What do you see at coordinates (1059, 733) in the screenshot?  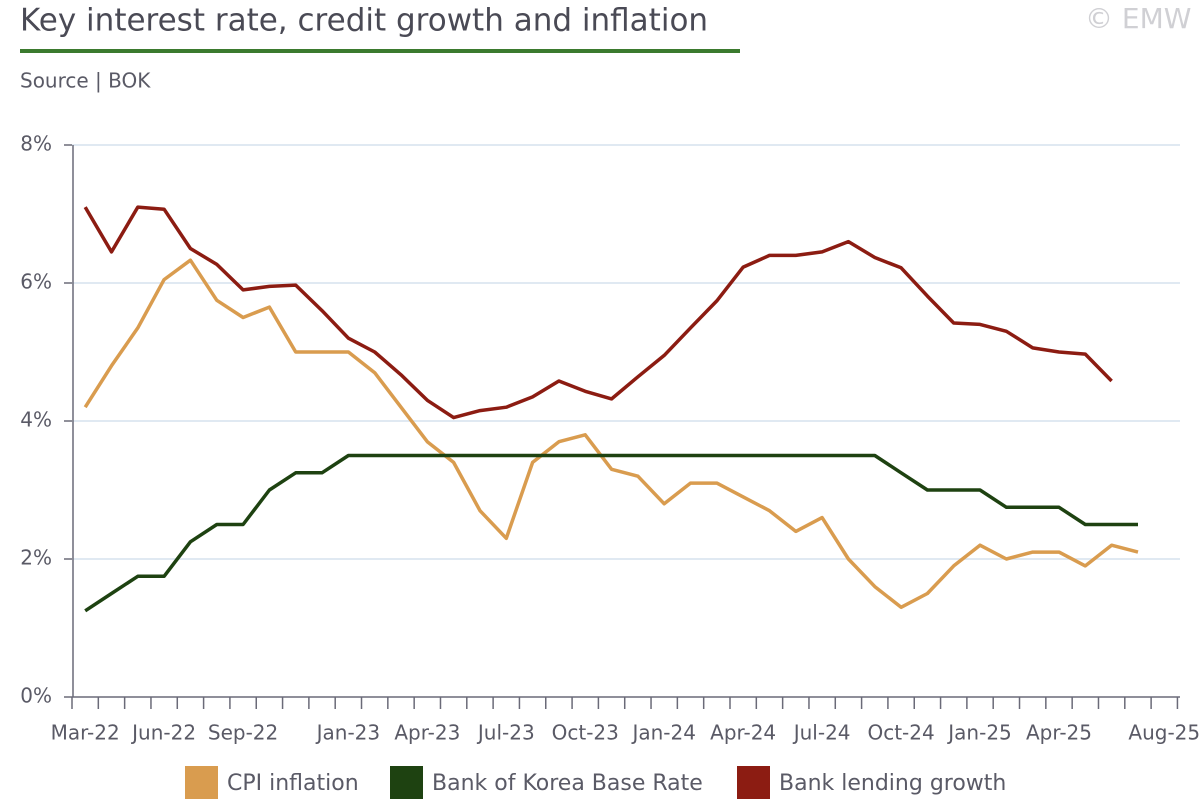 I see `x-tick-label: Apr-25` at bounding box center [1059, 733].